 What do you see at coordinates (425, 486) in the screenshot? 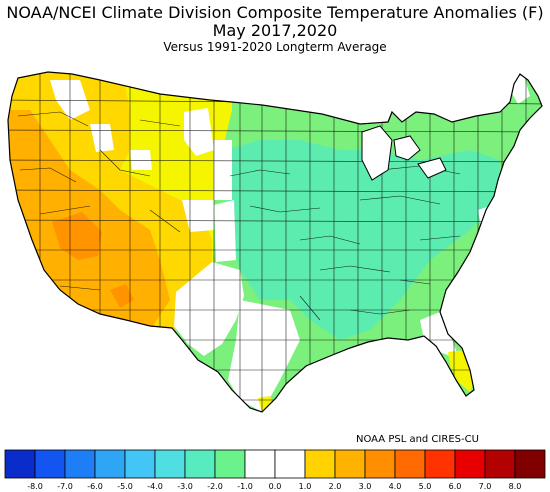
I see `colorbar-tick-label: 5.0` at bounding box center [425, 486].